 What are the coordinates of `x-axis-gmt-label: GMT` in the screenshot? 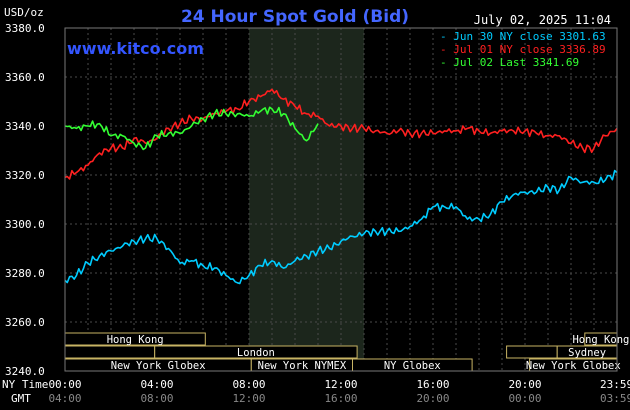 It's located at (21, 398).